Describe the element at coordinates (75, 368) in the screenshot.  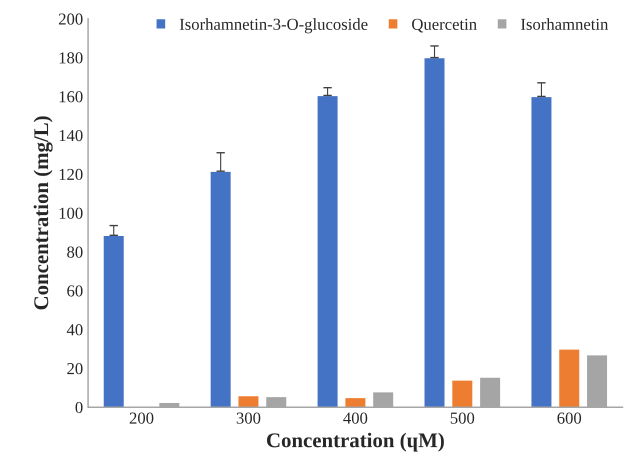
I see `y-tick-label: 20` at that location.